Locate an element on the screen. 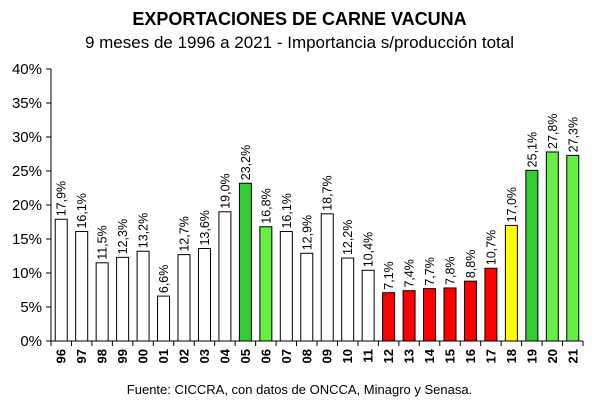 The image size is (599, 407). x-tick-label-12: 12 is located at coordinates (388, 356).